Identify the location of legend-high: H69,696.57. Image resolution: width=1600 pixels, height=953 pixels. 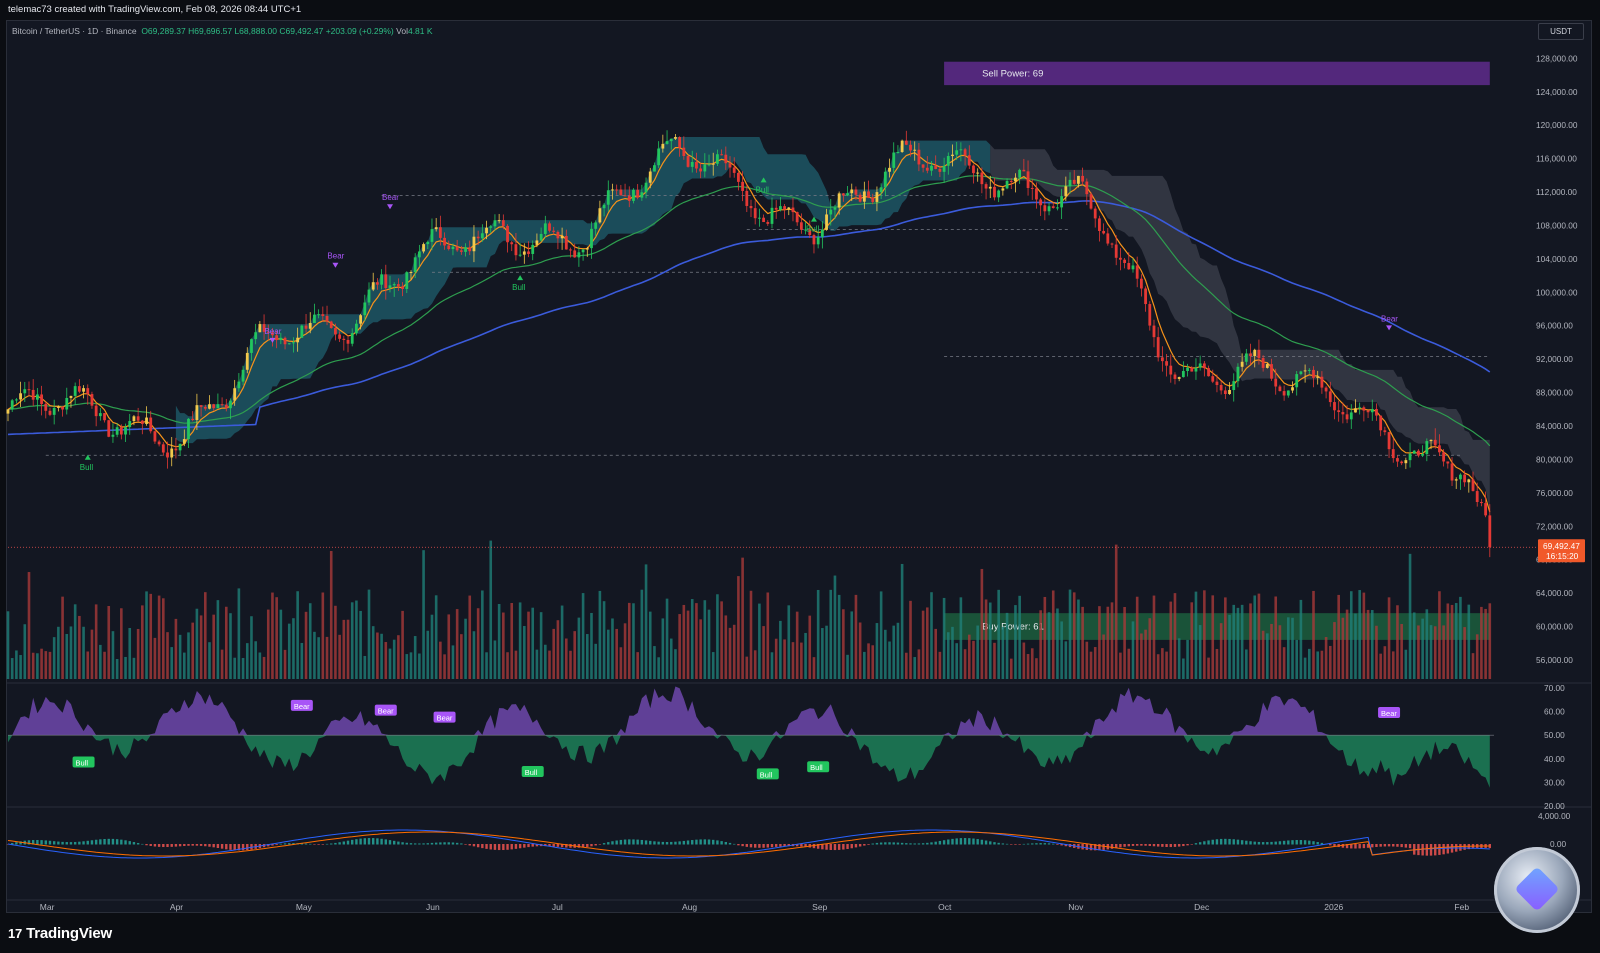
(210, 31).